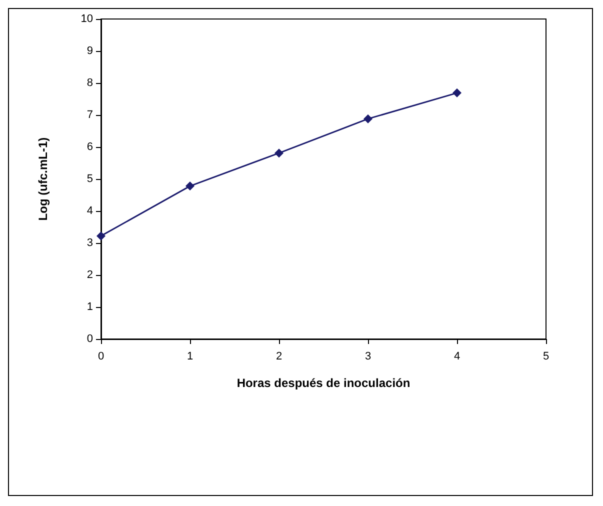 Image resolution: width=603 pixels, height=506 pixels. I want to click on y-tick-label: 1, so click(89, 307).